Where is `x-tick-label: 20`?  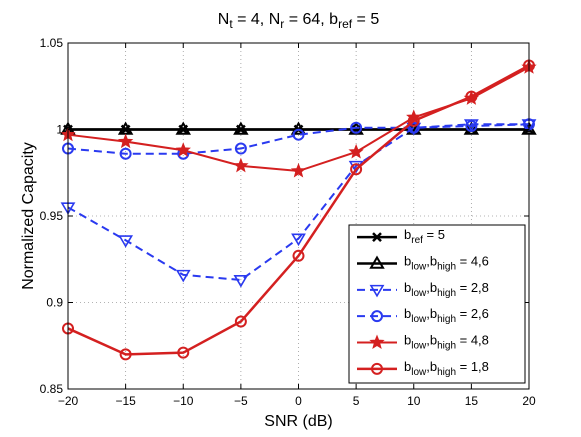 x-tick-label: 20 is located at coordinates (529, 401).